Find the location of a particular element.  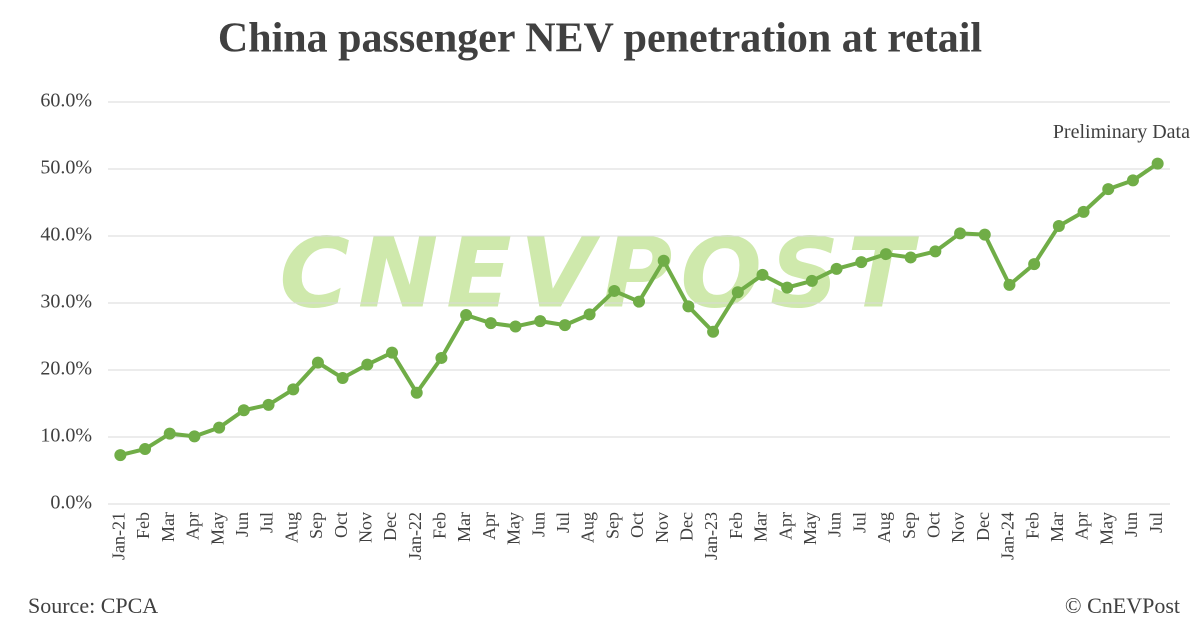

y-tick-label: 50.0% is located at coordinates (66, 168).